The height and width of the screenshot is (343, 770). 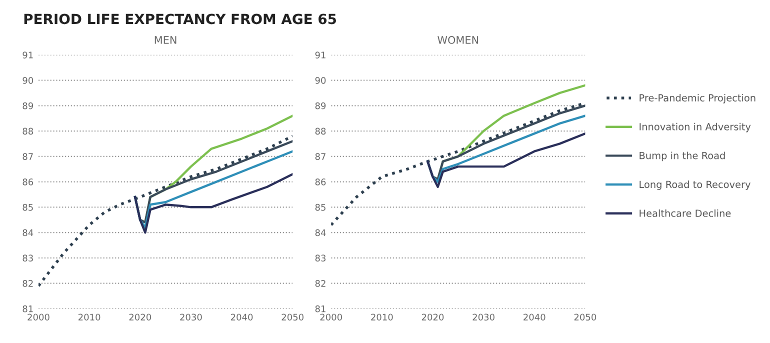 What do you see at coordinates (165, 40) in the screenshot?
I see `chart-title: MEN` at bounding box center [165, 40].